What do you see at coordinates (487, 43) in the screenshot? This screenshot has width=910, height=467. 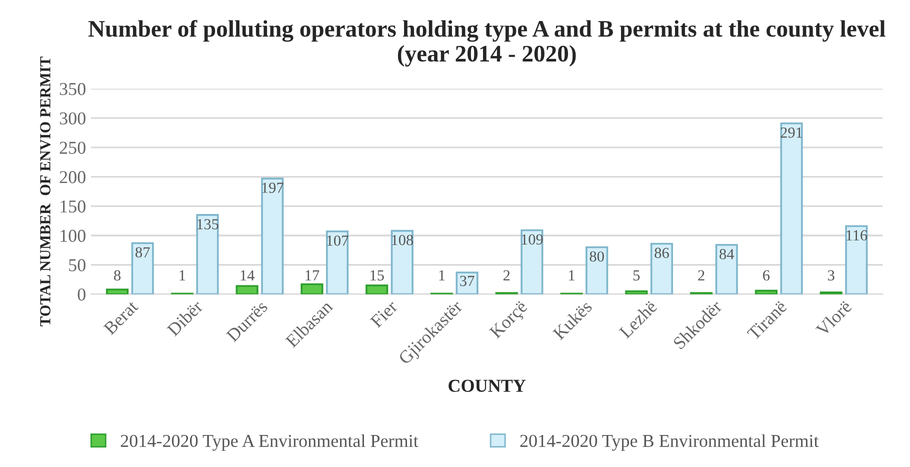 I see `chart-title: Number of polluting operators holding type A and B permits at the county level (year 2014 - 2020)` at bounding box center [487, 43].